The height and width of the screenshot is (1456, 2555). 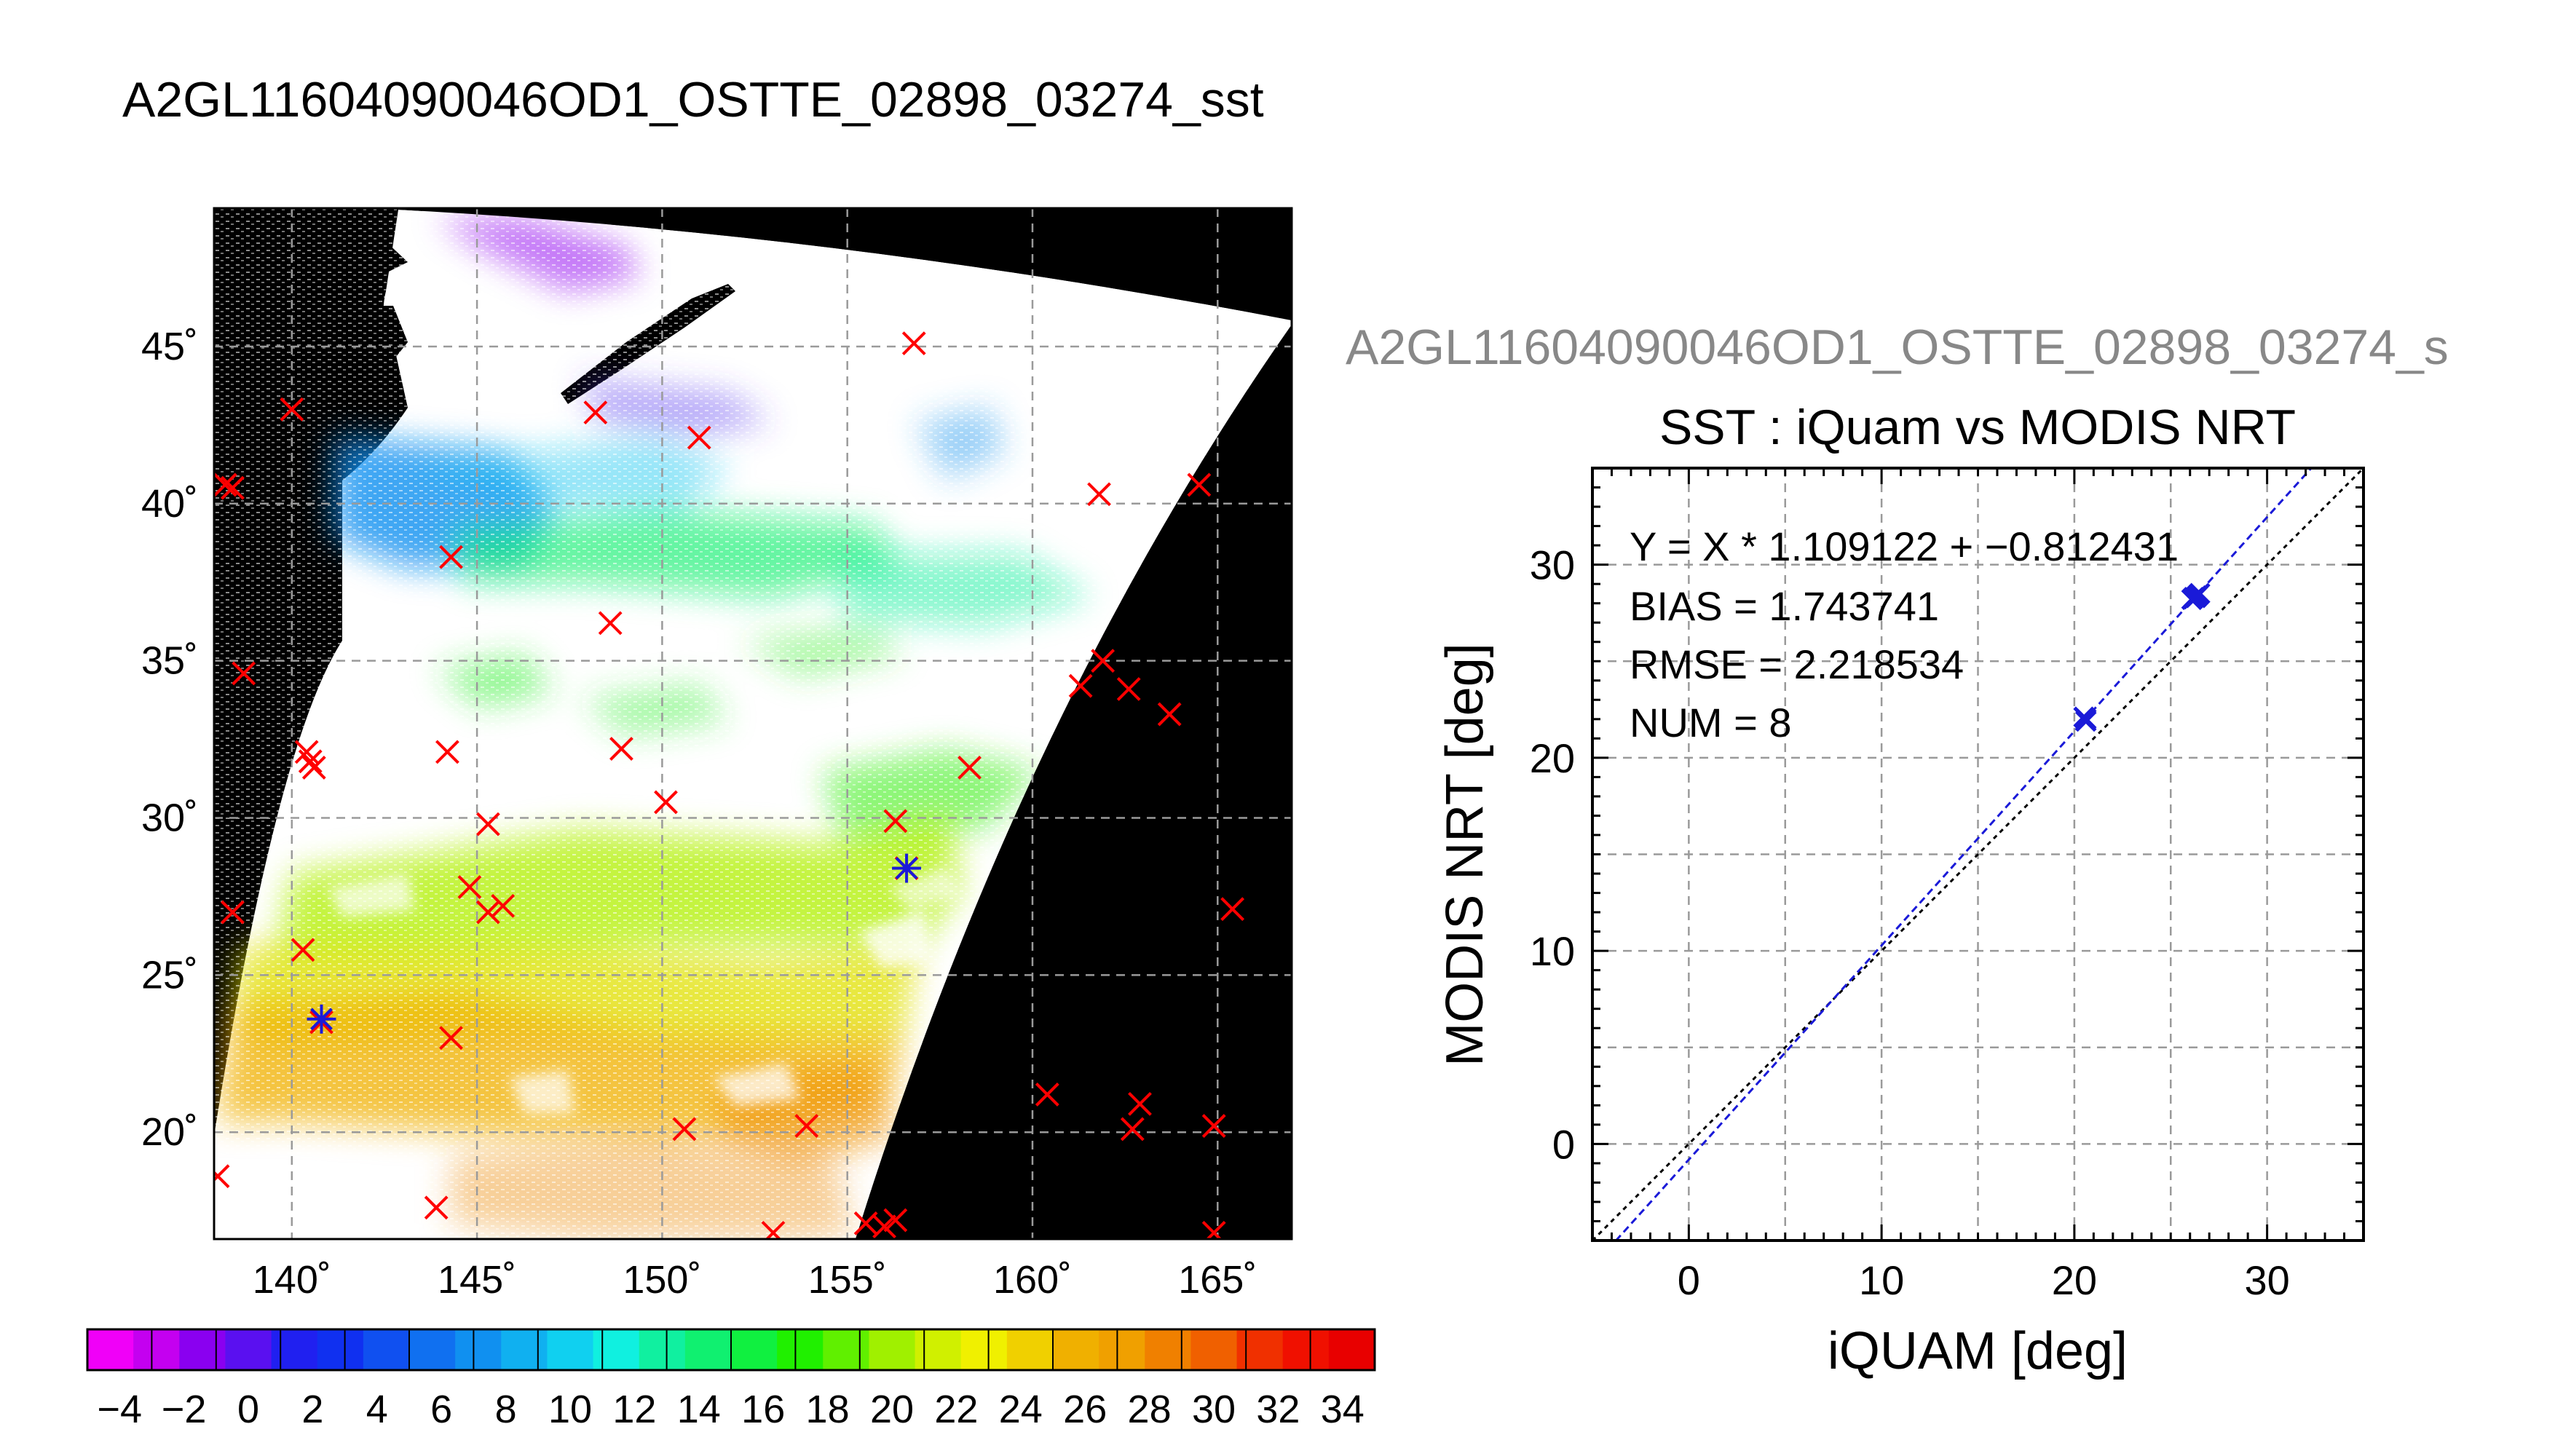 What do you see at coordinates (377, 1409) in the screenshot?
I see `colorbar-label: 4` at bounding box center [377, 1409].